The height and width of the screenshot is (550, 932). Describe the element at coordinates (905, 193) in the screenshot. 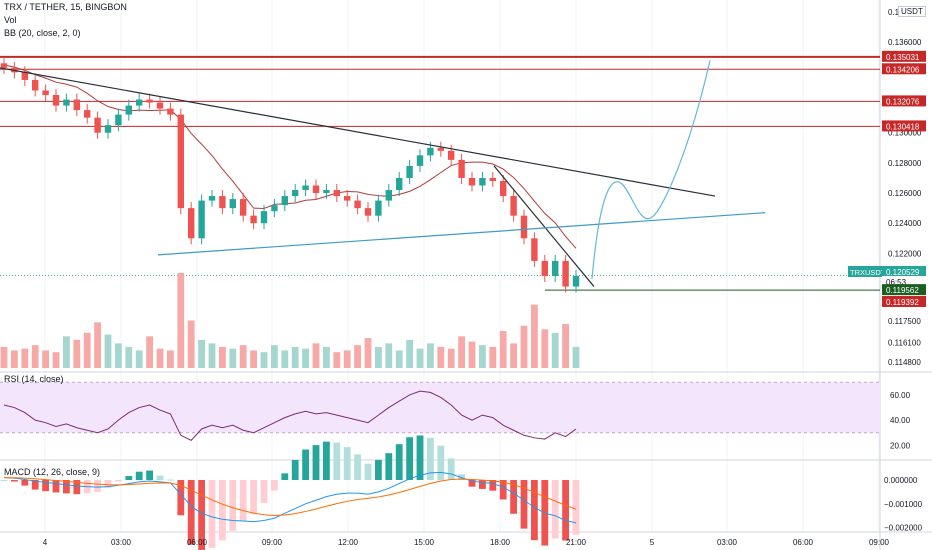

I see `price-tick-label-4: 0.126000` at that location.